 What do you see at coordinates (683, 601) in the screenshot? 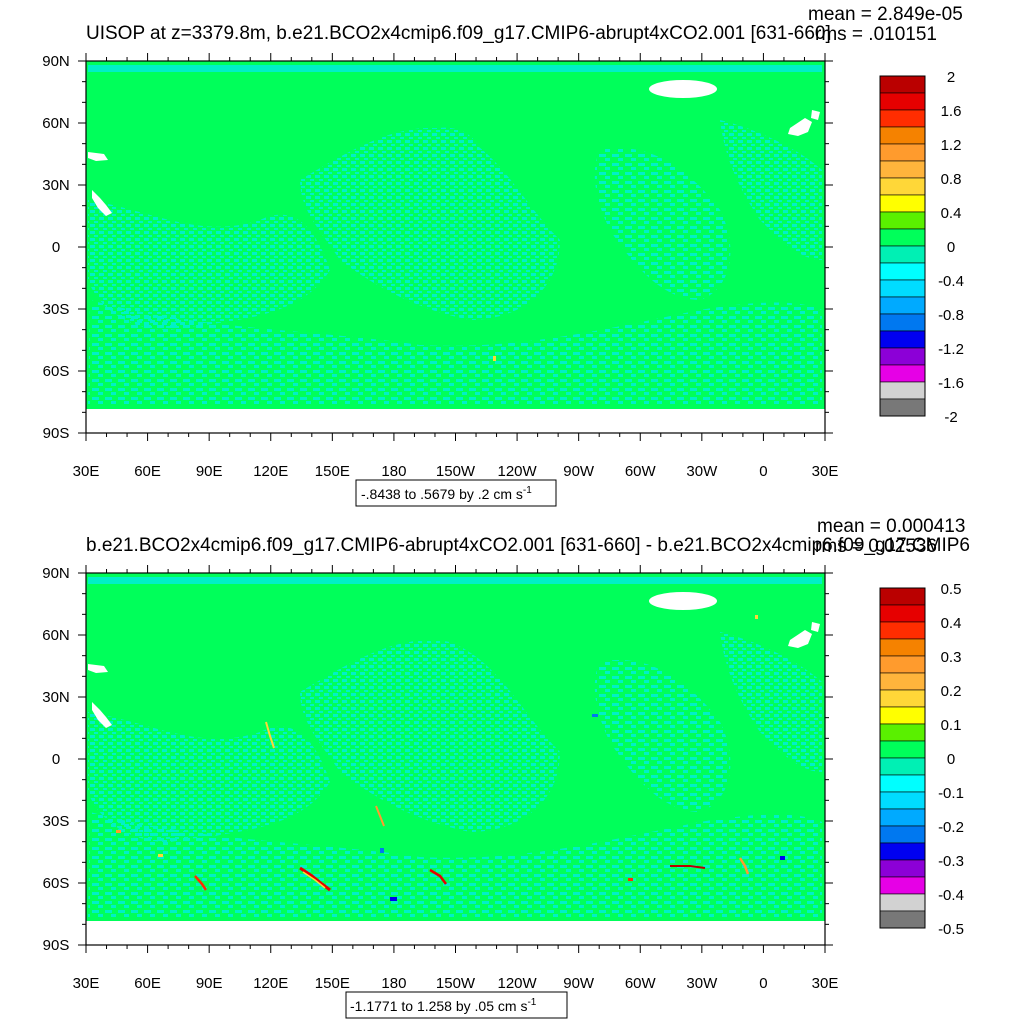
I see `panel-2-caspian-mask` at bounding box center [683, 601].